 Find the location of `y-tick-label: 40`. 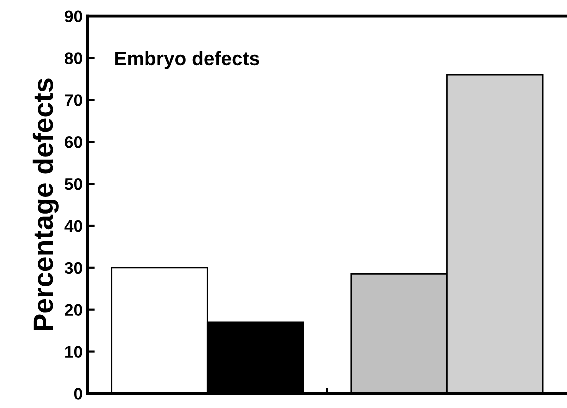

y-tick-label: 40 is located at coordinates (73, 226).